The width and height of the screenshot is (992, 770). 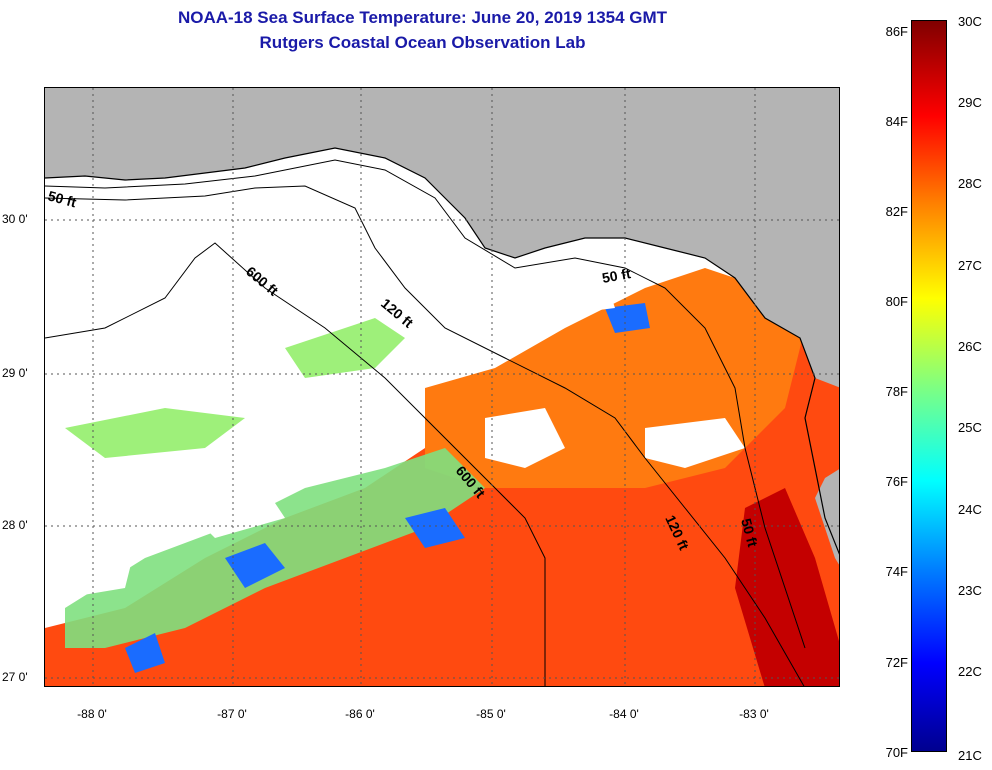 What do you see at coordinates (422, 42) in the screenshot?
I see `map-subtitle: Rutgers Coastal Ocean Observation Lab` at bounding box center [422, 42].